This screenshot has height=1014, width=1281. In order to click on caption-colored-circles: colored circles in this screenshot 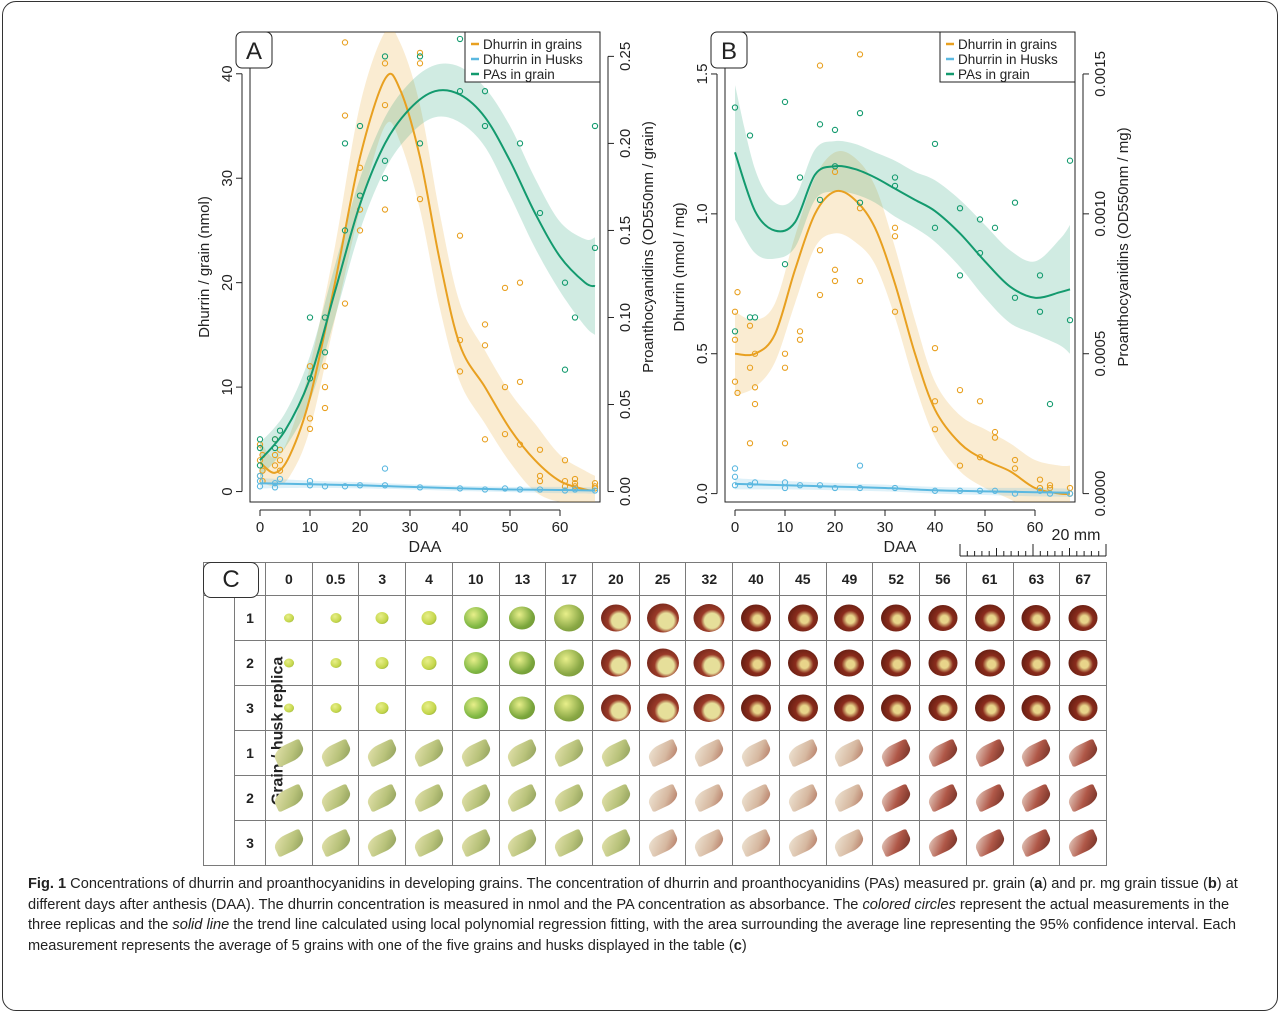, I will do `click(909, 904)`.